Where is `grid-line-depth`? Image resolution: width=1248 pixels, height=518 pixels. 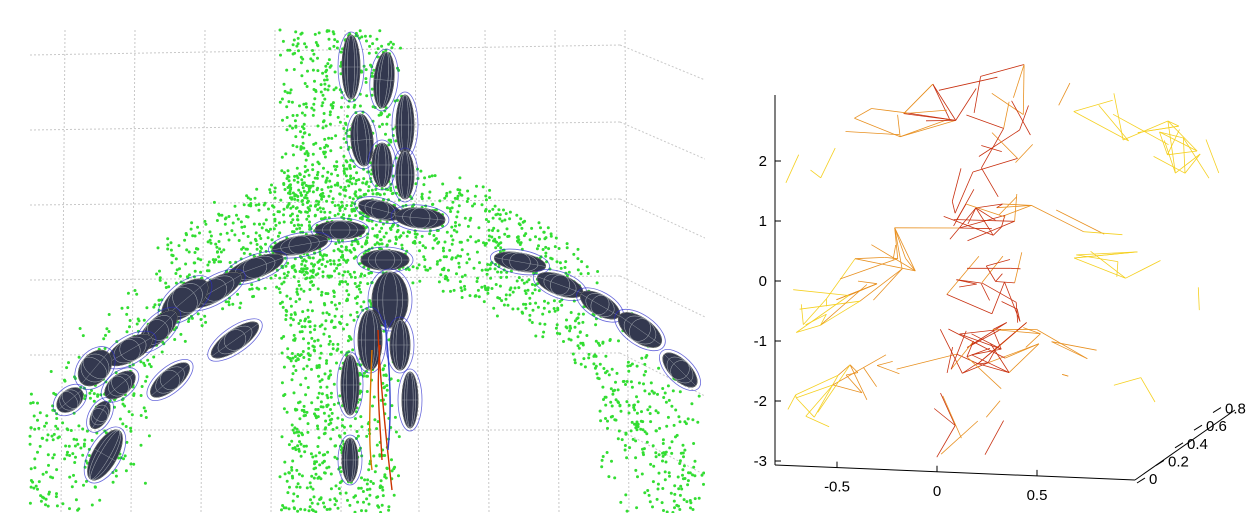 grid-line-depth is located at coordinates (662, 62).